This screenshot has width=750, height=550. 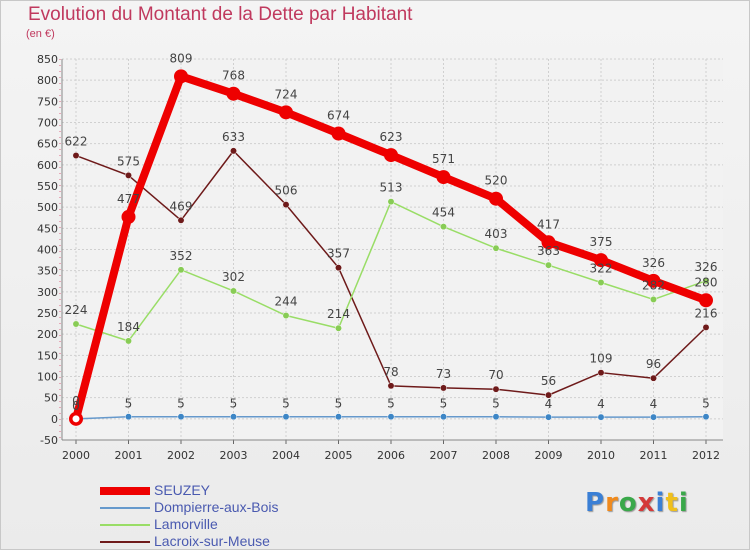 What do you see at coordinates (496, 181) in the screenshot?
I see `data-label: 520` at bounding box center [496, 181].